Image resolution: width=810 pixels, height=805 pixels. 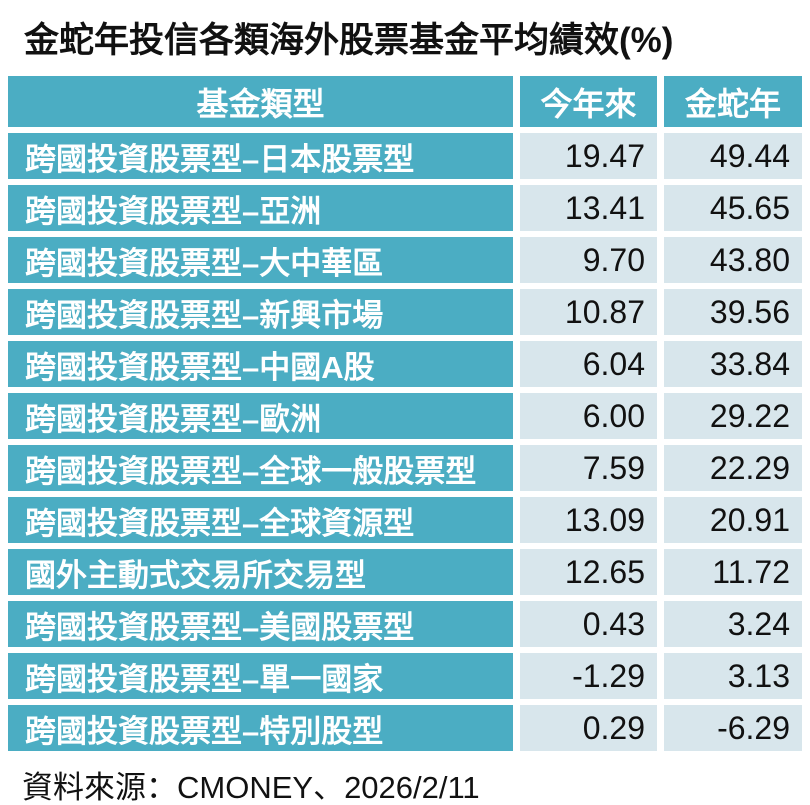 I want to click on fund-type-cell: 跨國投資股票型–特別股型, so click(x=260, y=728).